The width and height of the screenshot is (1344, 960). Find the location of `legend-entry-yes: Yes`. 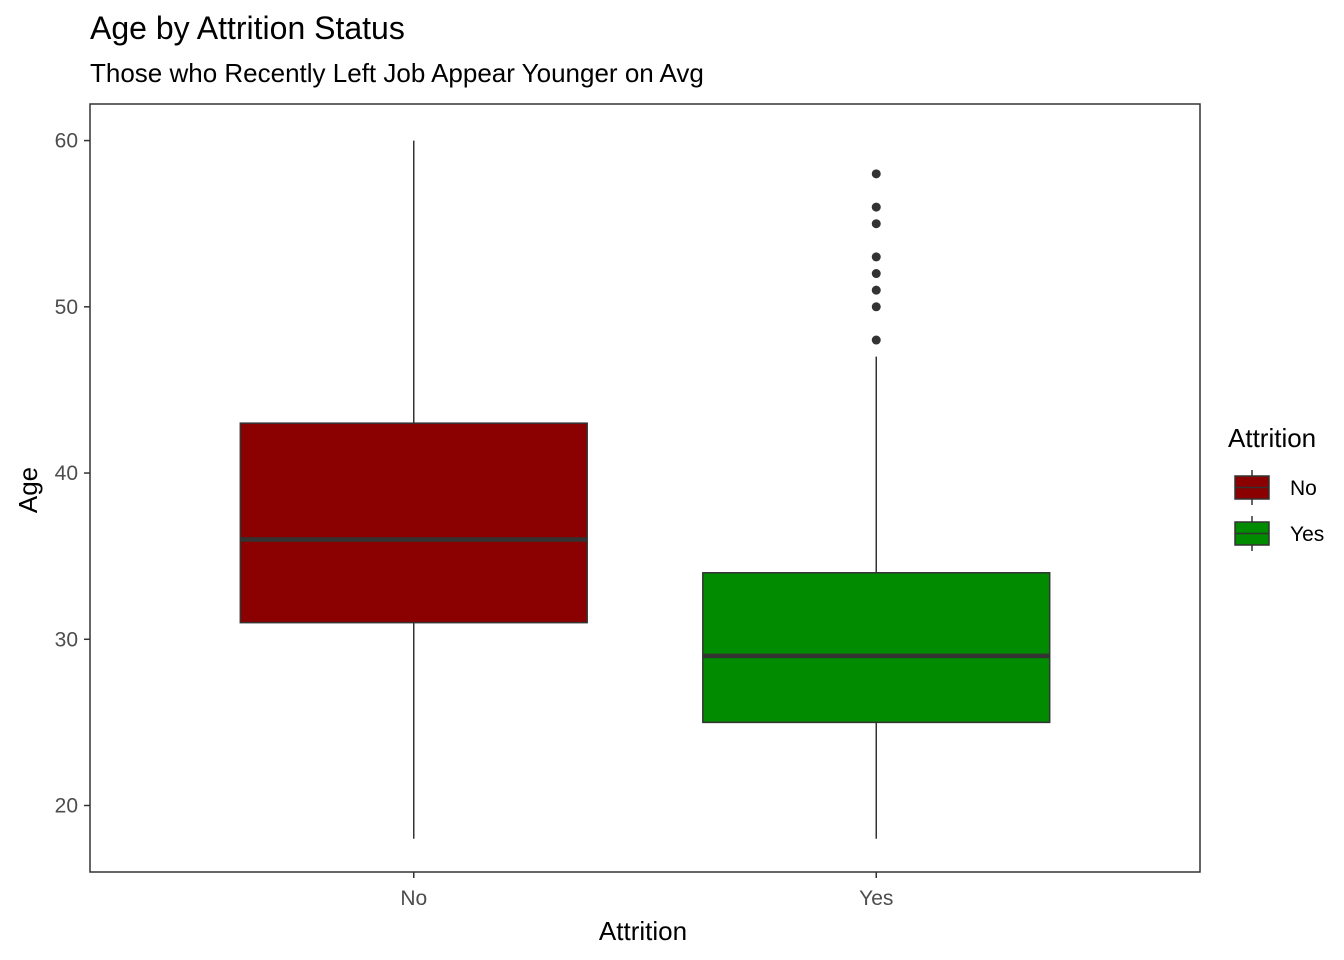

legend-entry-yes: Yes is located at coordinates (1279, 533).